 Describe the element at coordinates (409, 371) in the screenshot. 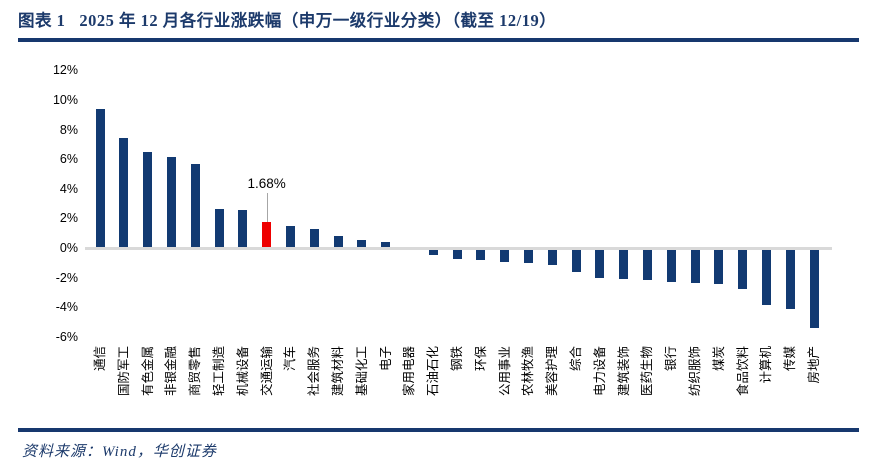

I see `x-axis-label: 家用电器` at that location.